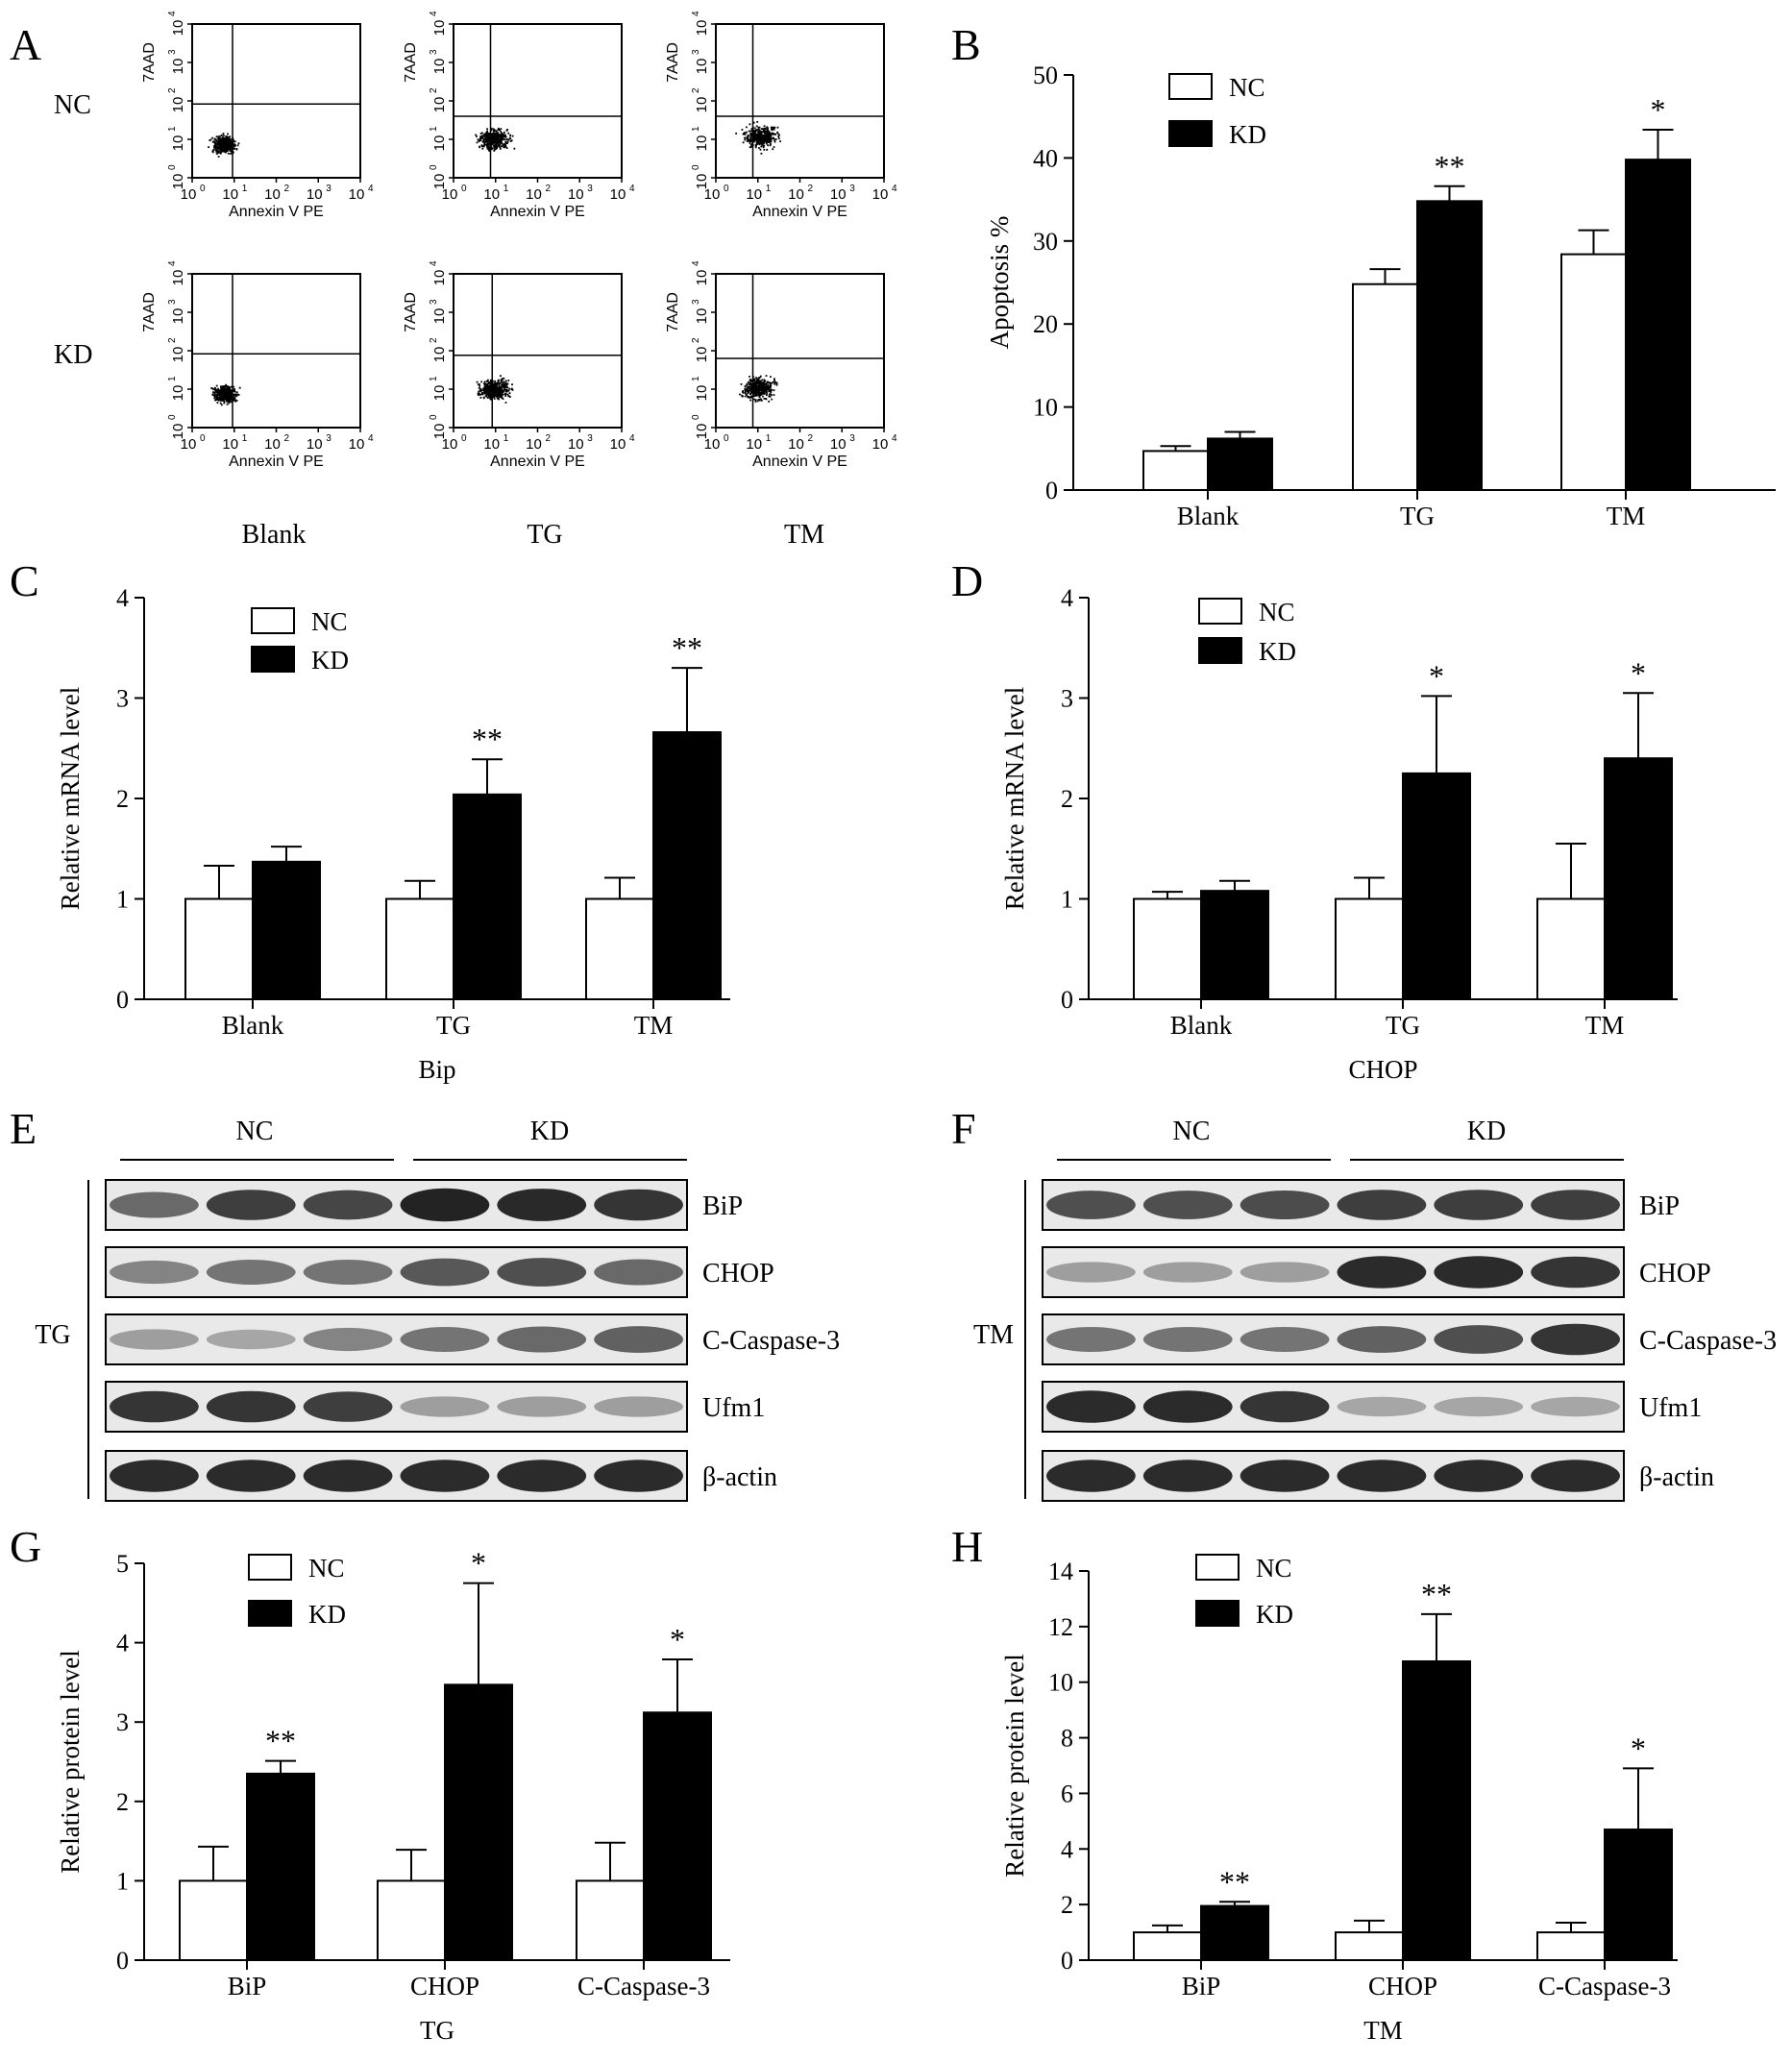  Describe the element at coordinates (397, 1476) in the screenshot. I see `blot-e-strip` at that location.